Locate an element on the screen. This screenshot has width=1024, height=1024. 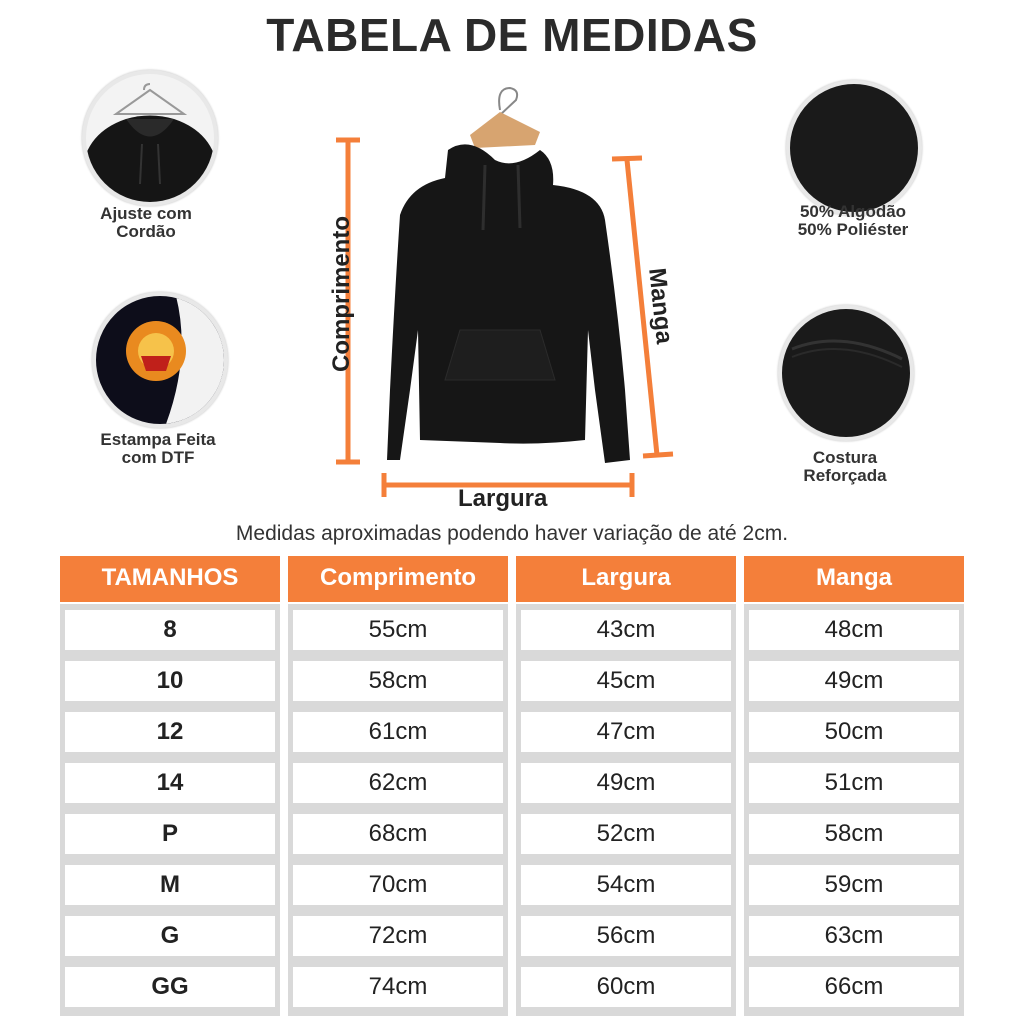
table-cell: 51cm is located at coordinates (854, 783).